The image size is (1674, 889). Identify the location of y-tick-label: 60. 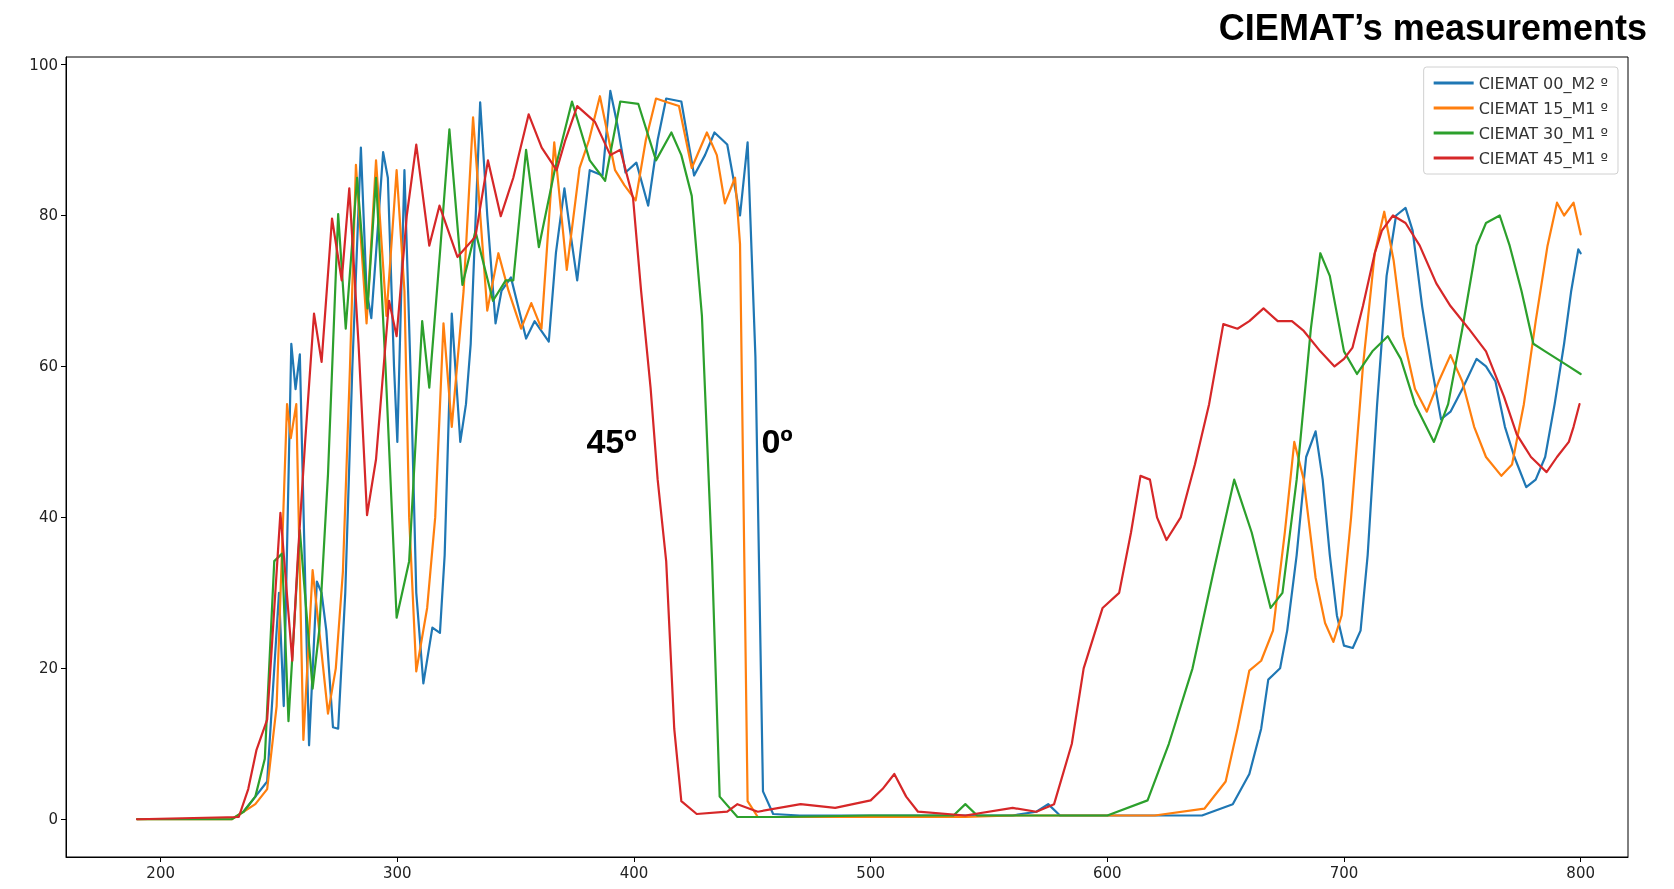
(48, 366).